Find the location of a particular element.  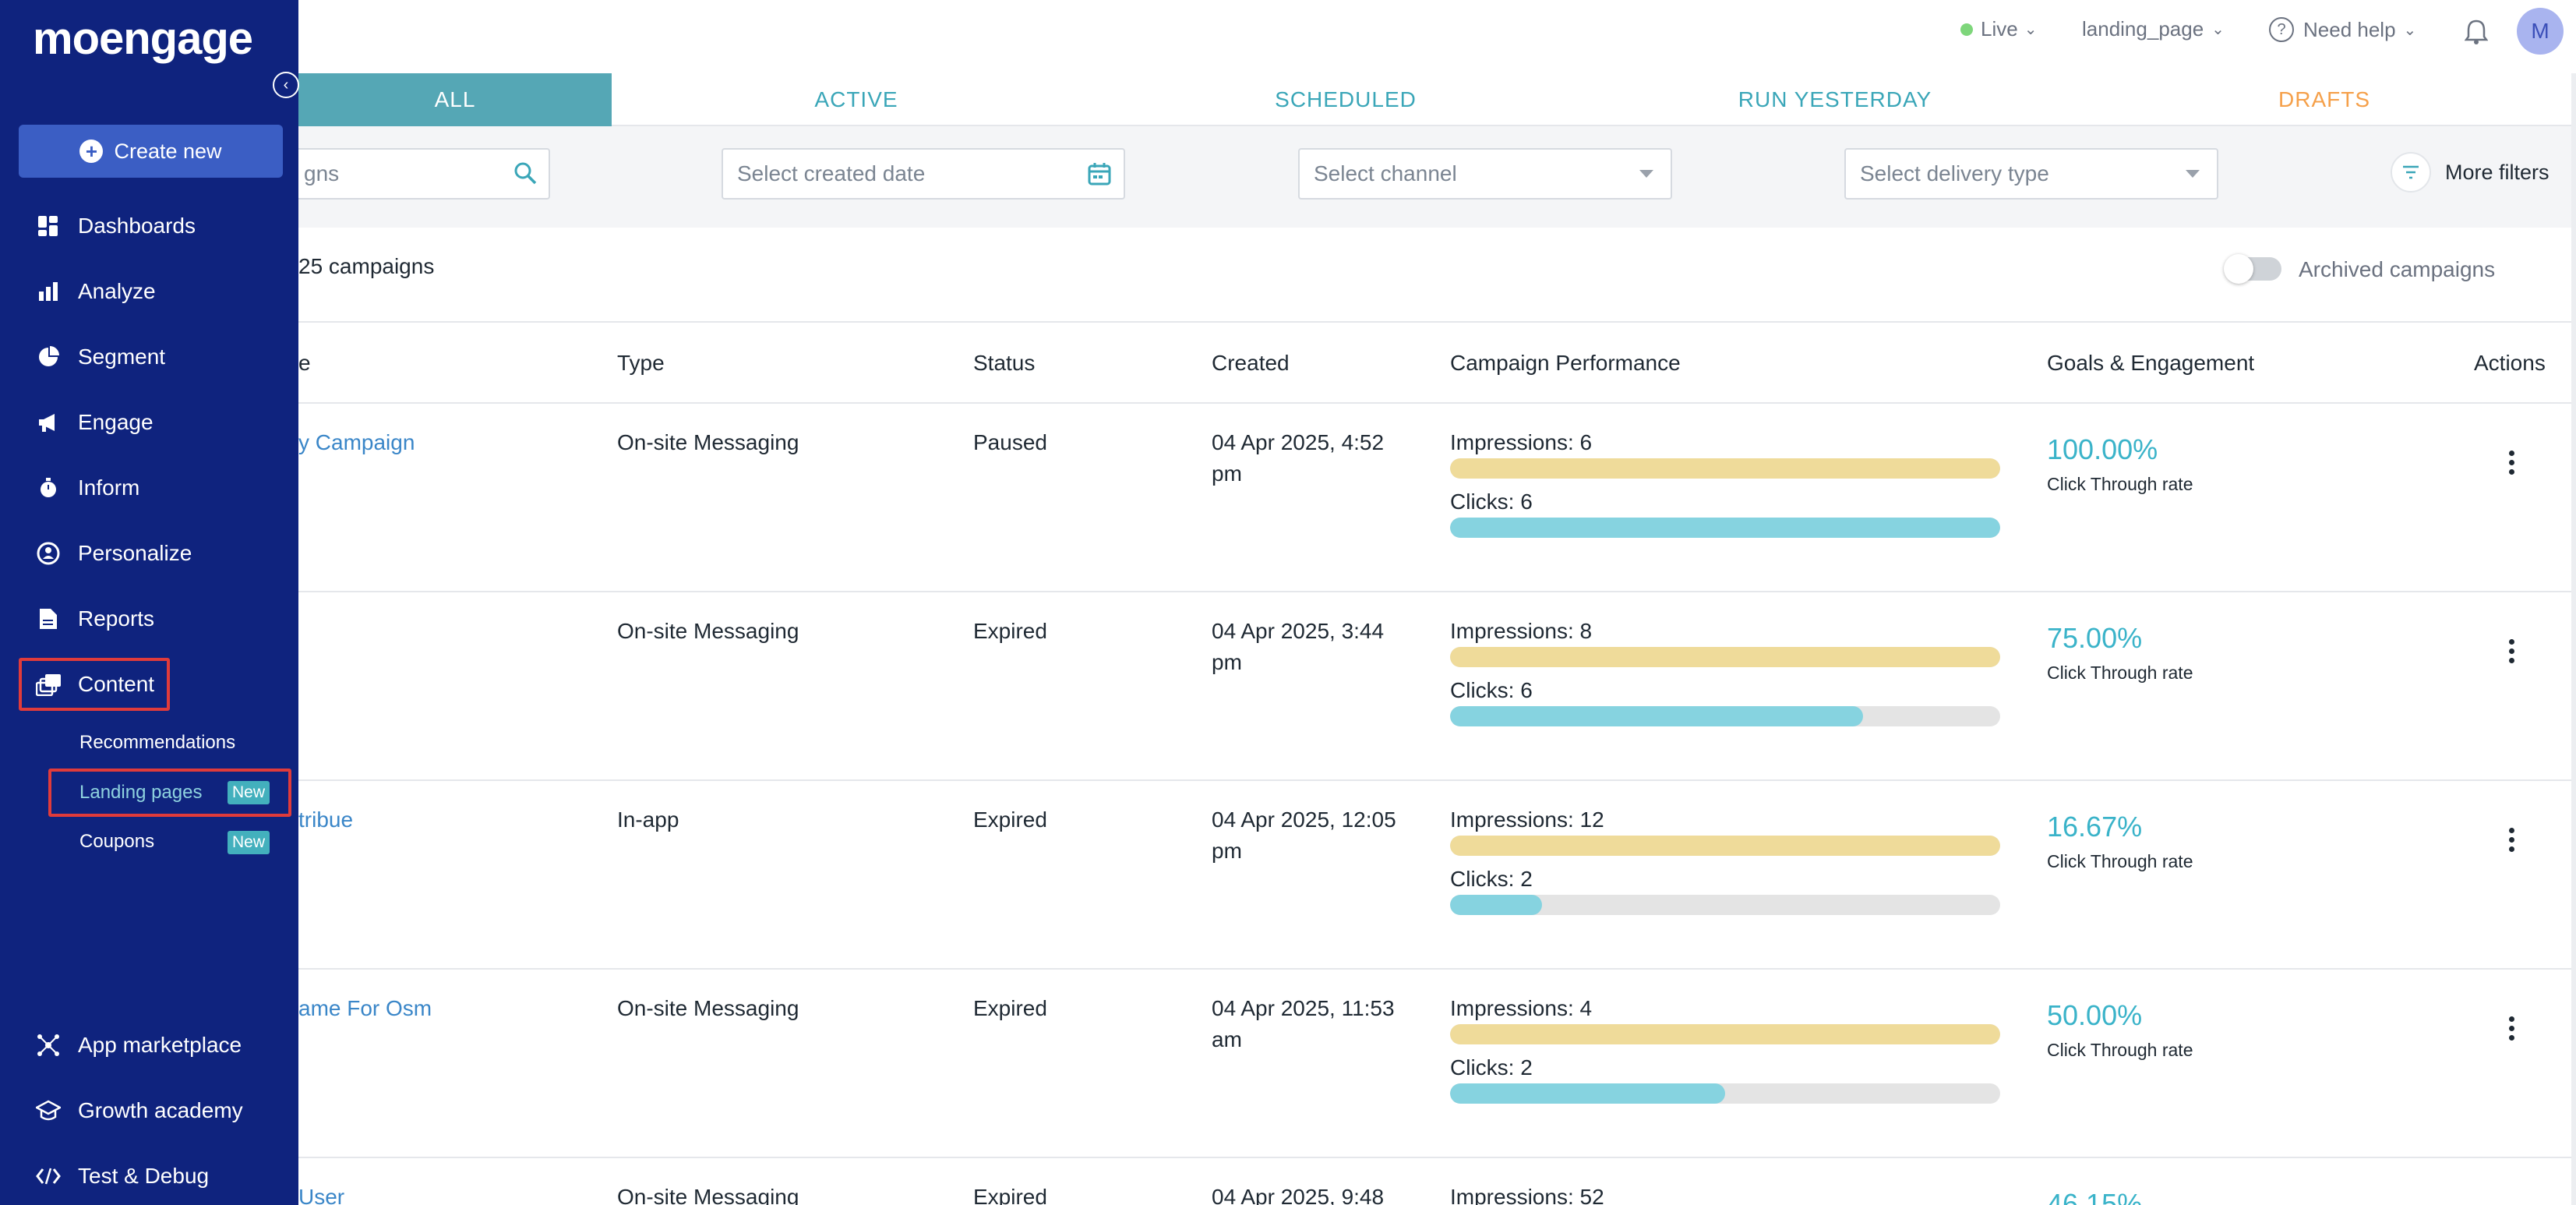

collapse-sidebar-icon: ‹ is located at coordinates (286, 85).